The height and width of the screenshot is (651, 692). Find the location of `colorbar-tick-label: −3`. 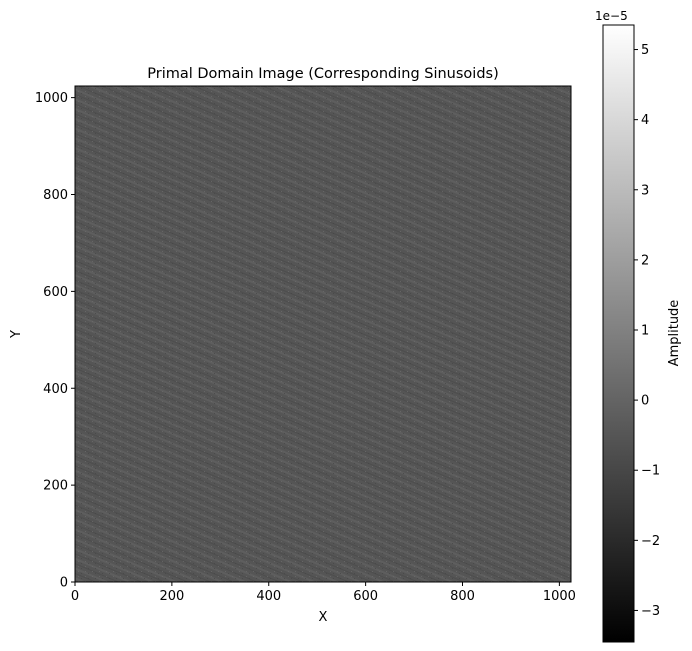

colorbar-tick-label: −3 is located at coordinates (650, 611).